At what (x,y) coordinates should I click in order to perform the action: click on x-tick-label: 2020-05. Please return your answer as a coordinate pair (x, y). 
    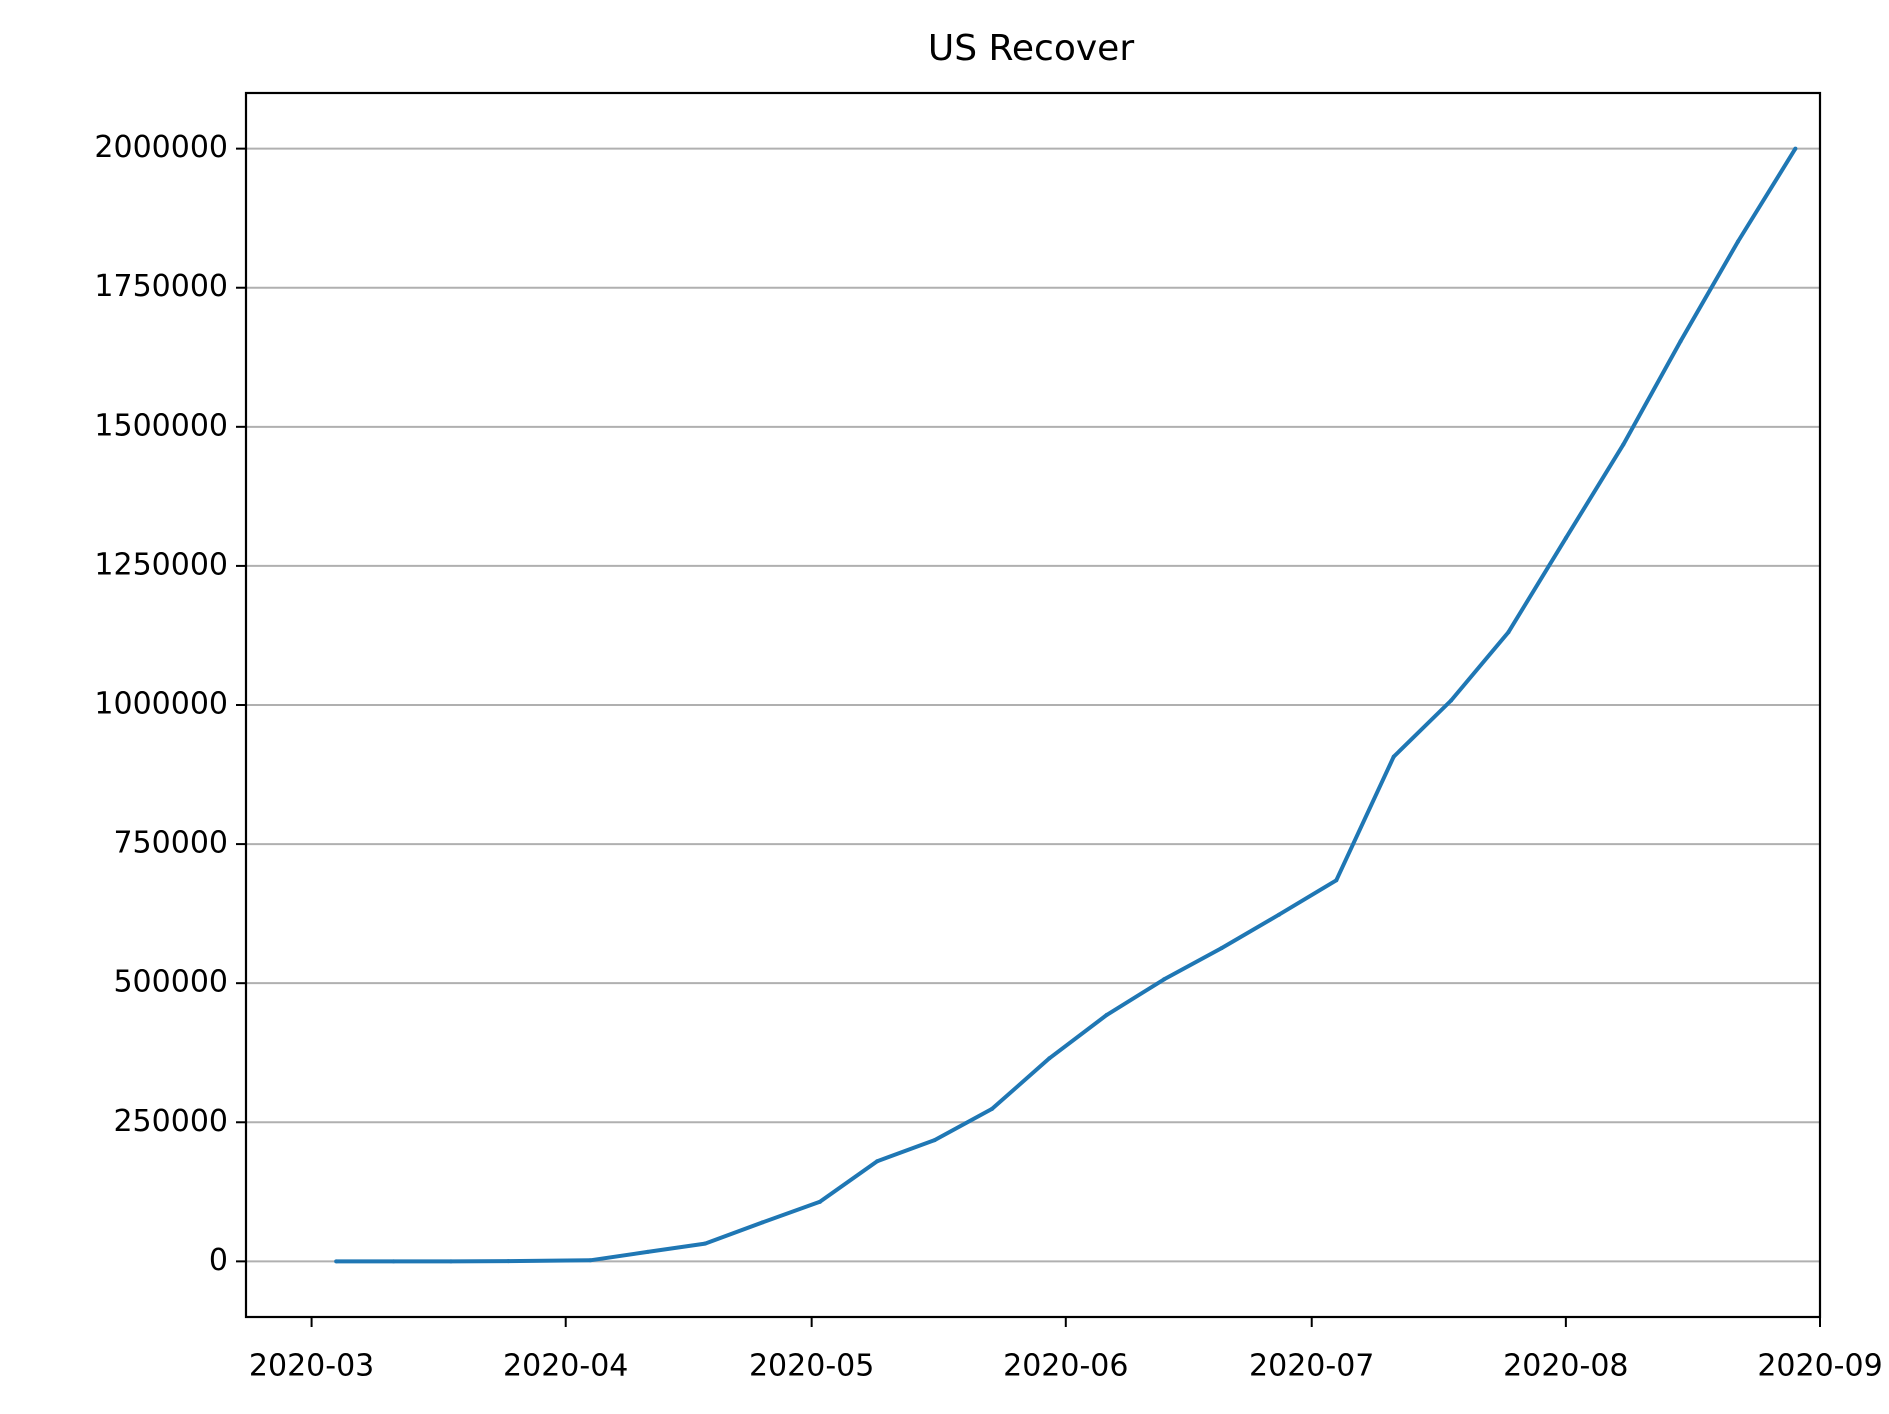
    Looking at the image, I should click on (811, 1366).